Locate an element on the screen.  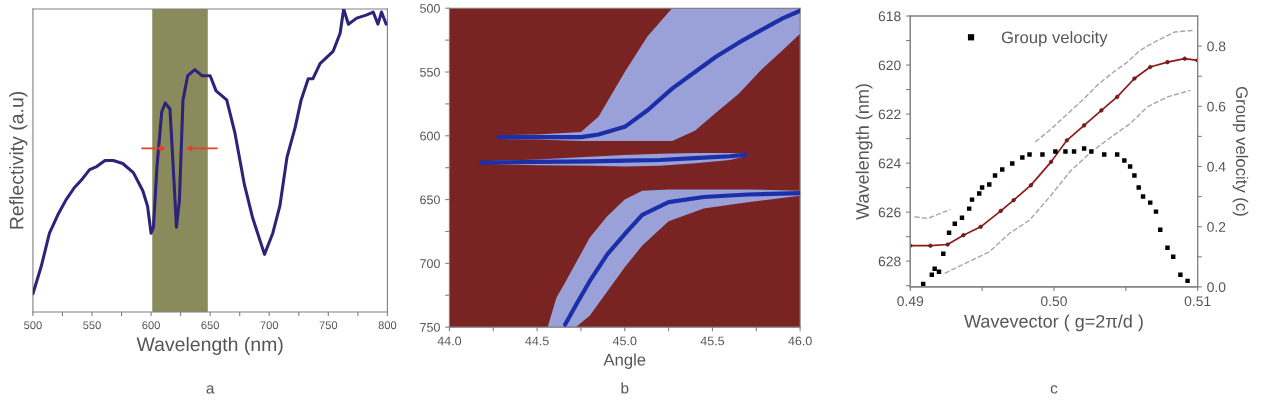
y-tick-label: 628 is located at coordinates (889, 261).